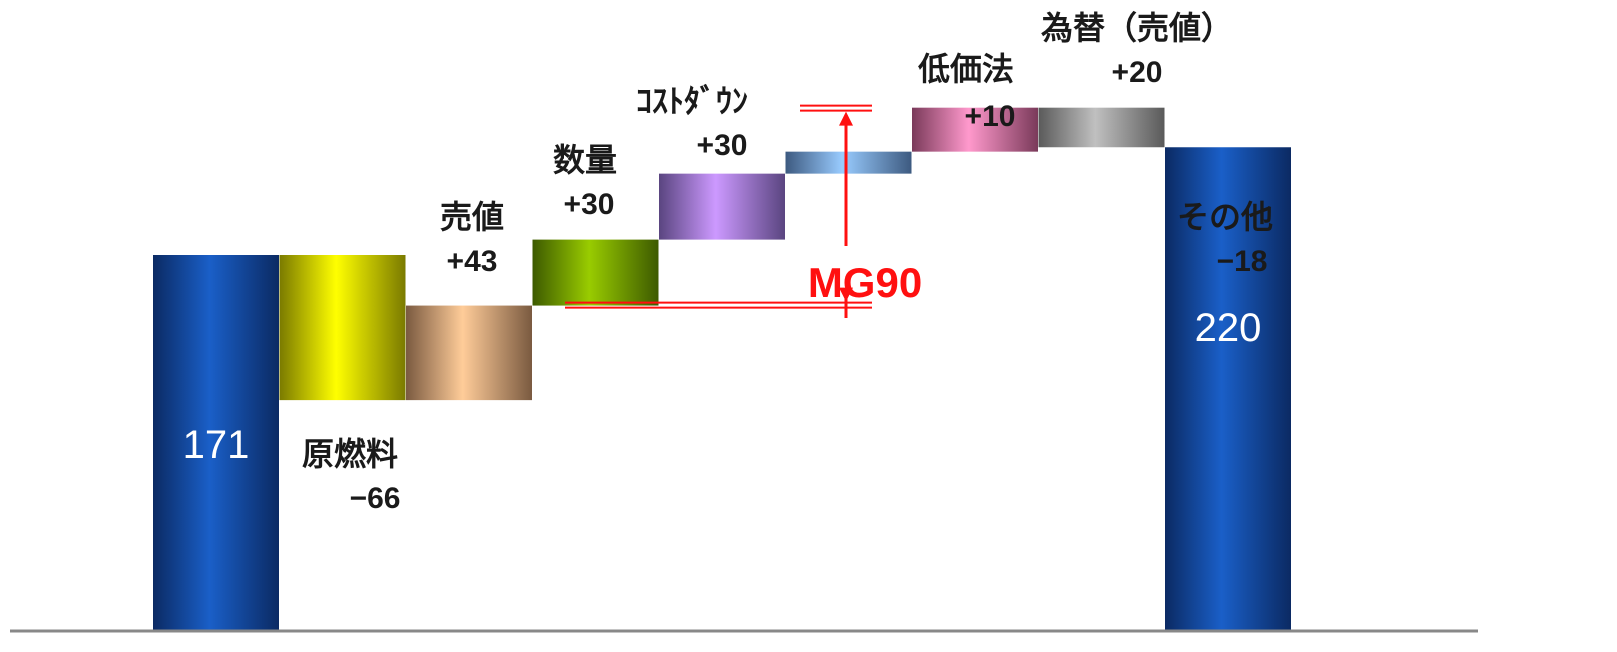 The height and width of the screenshot is (652, 1617). Describe the element at coordinates (350, 454) in the screenshot. I see `category-label-1: 原燃料` at that location.